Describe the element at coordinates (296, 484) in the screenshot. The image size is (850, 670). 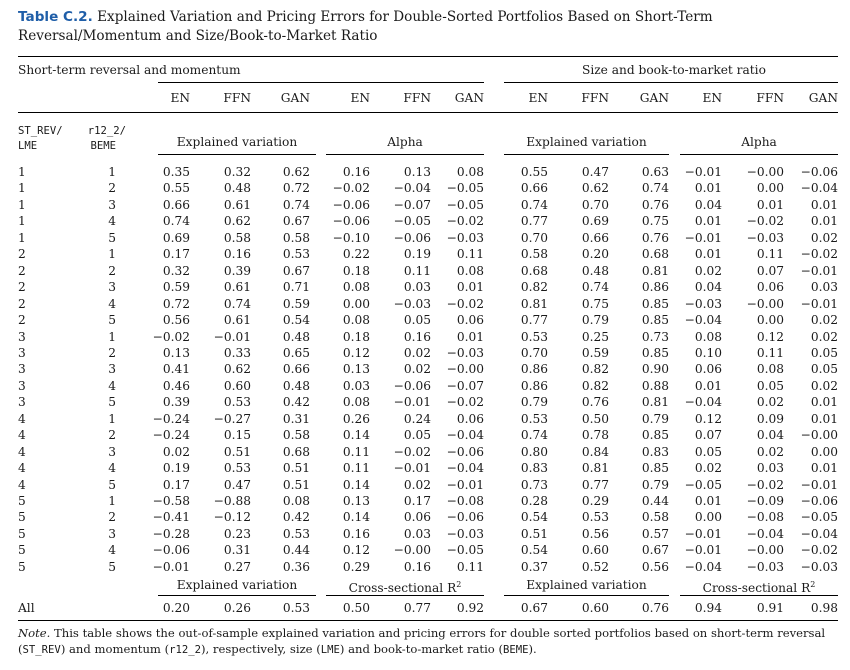
I see `table-cell: 0.51` at that location.